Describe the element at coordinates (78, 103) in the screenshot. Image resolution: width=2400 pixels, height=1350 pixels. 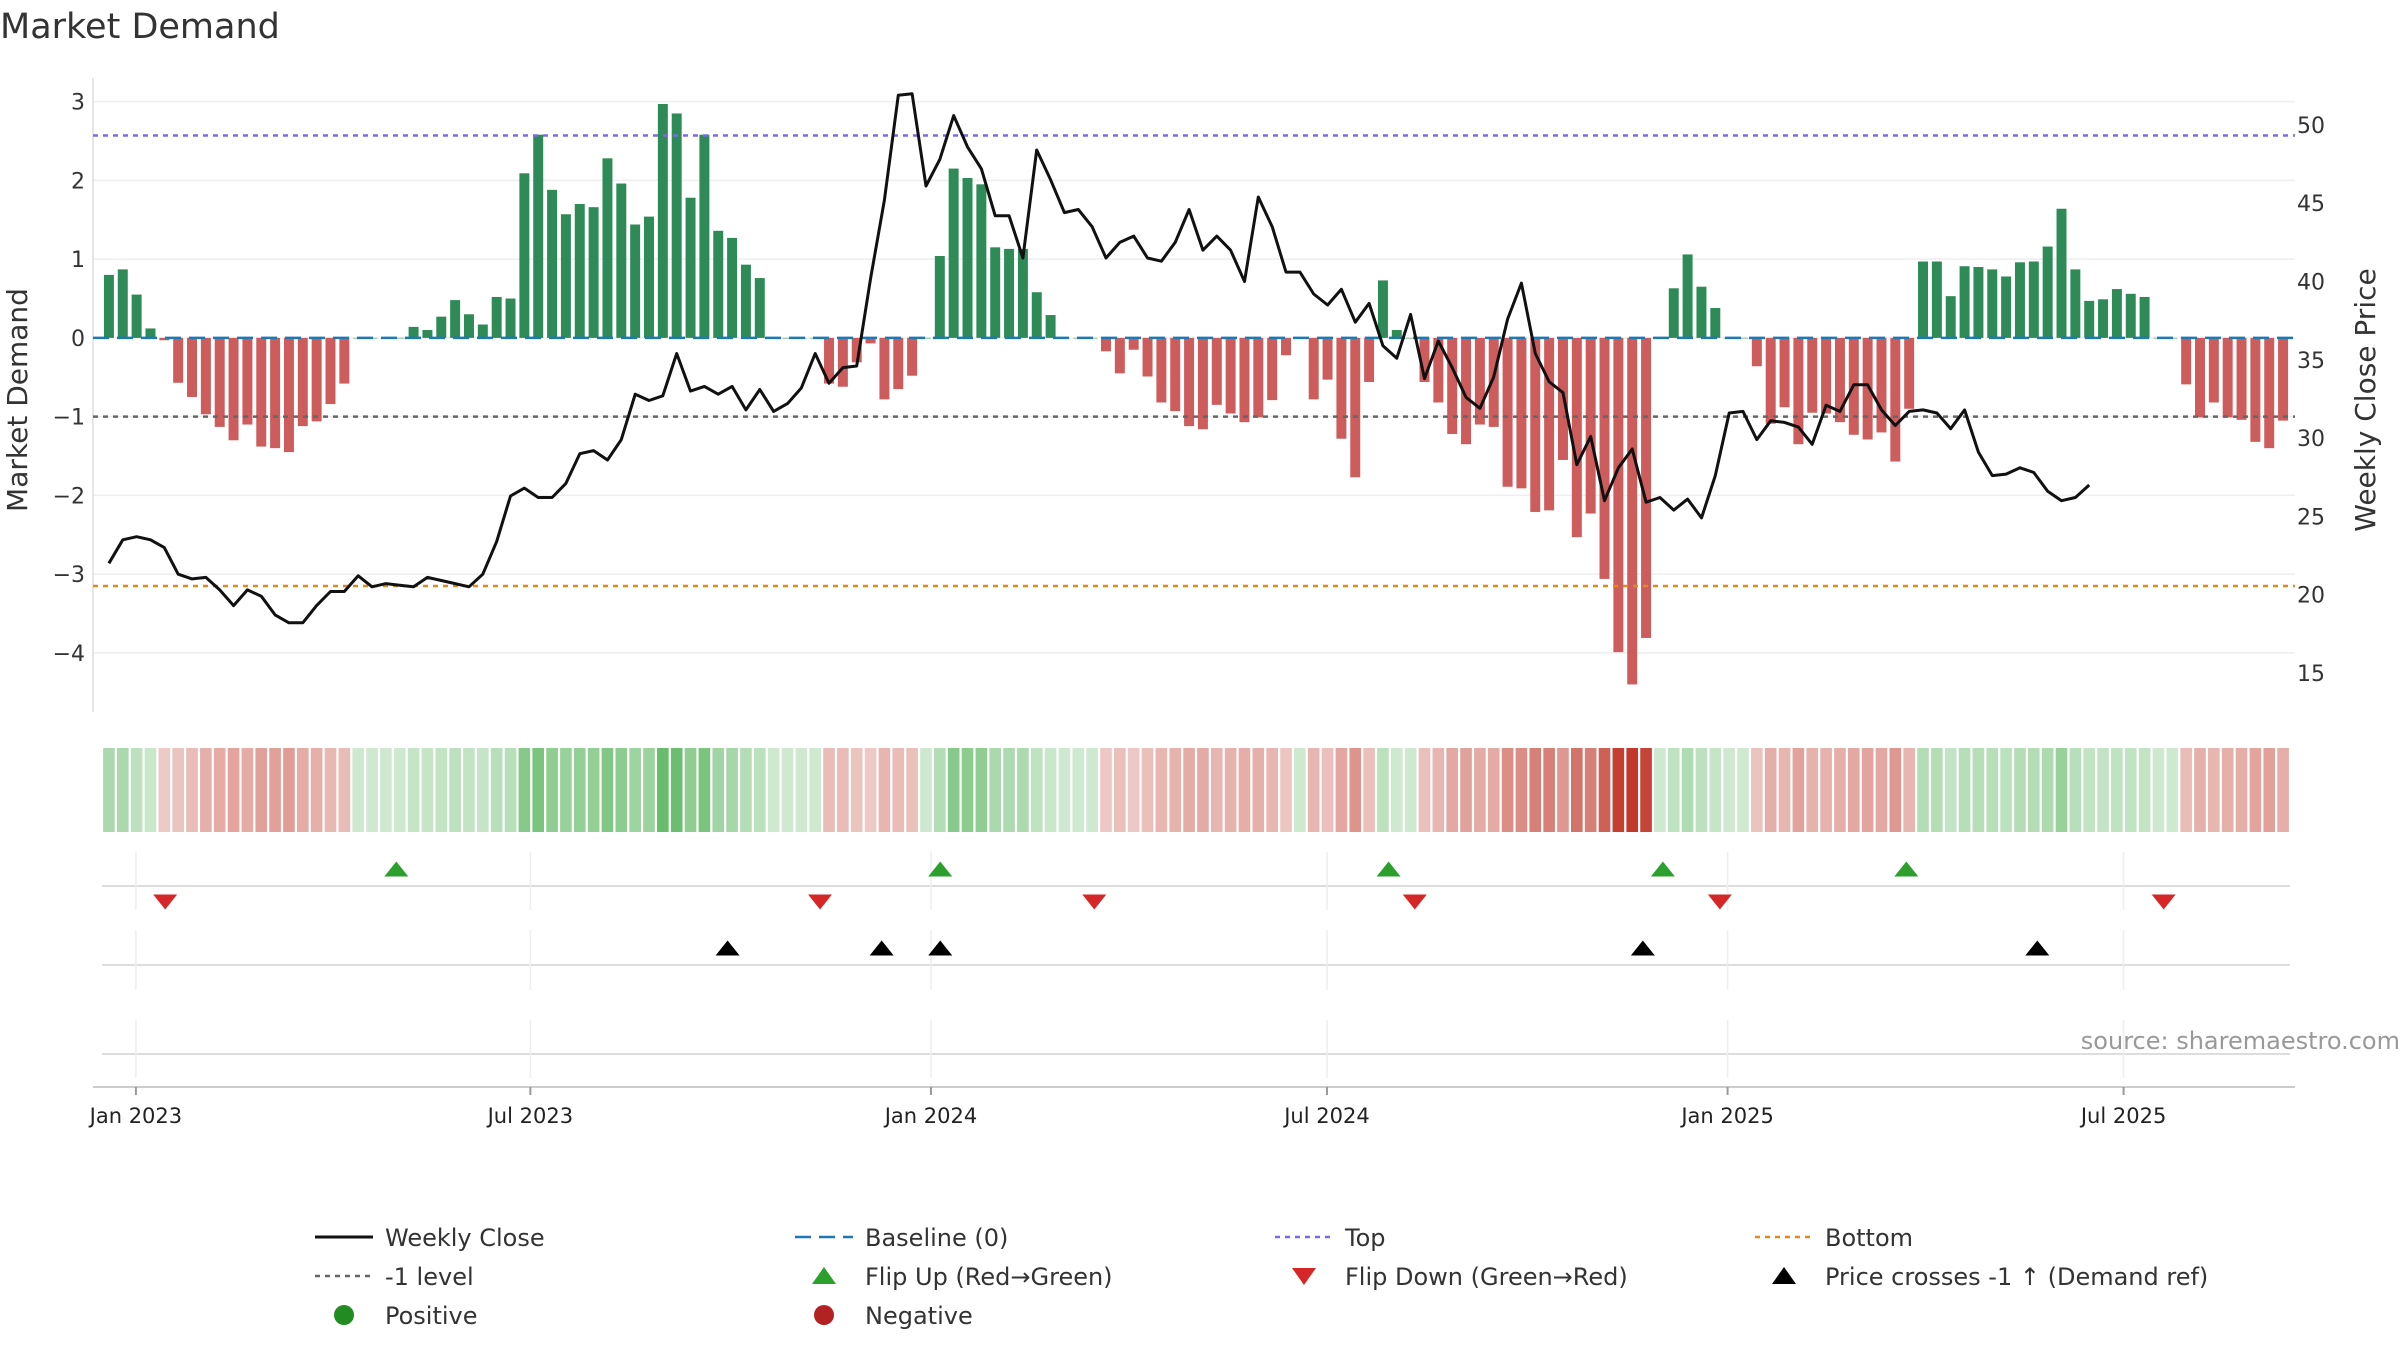
I see `left-tick-label: 3` at that location.